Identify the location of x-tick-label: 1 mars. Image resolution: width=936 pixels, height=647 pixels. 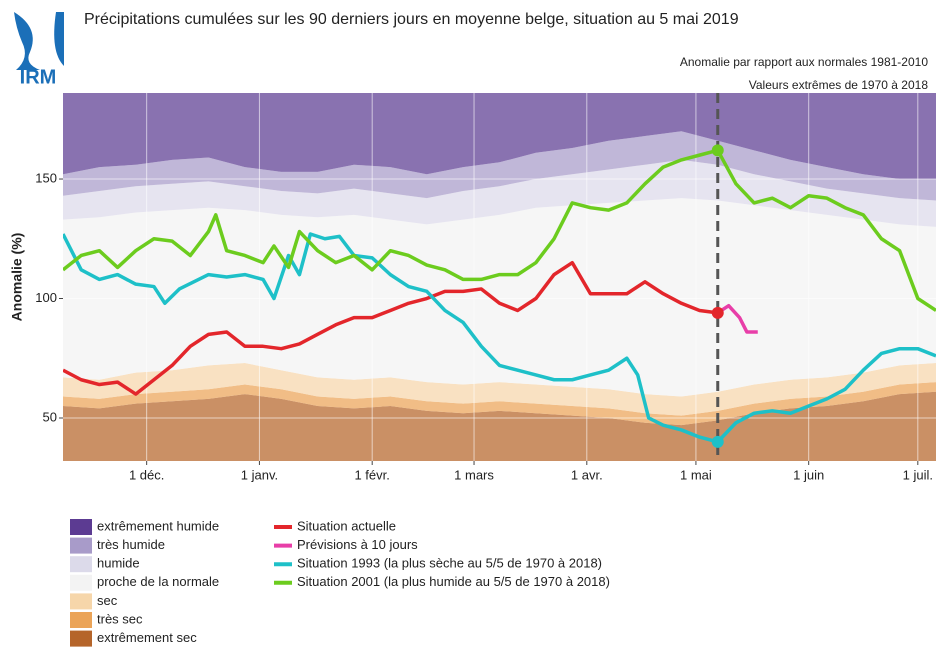
(474, 474).